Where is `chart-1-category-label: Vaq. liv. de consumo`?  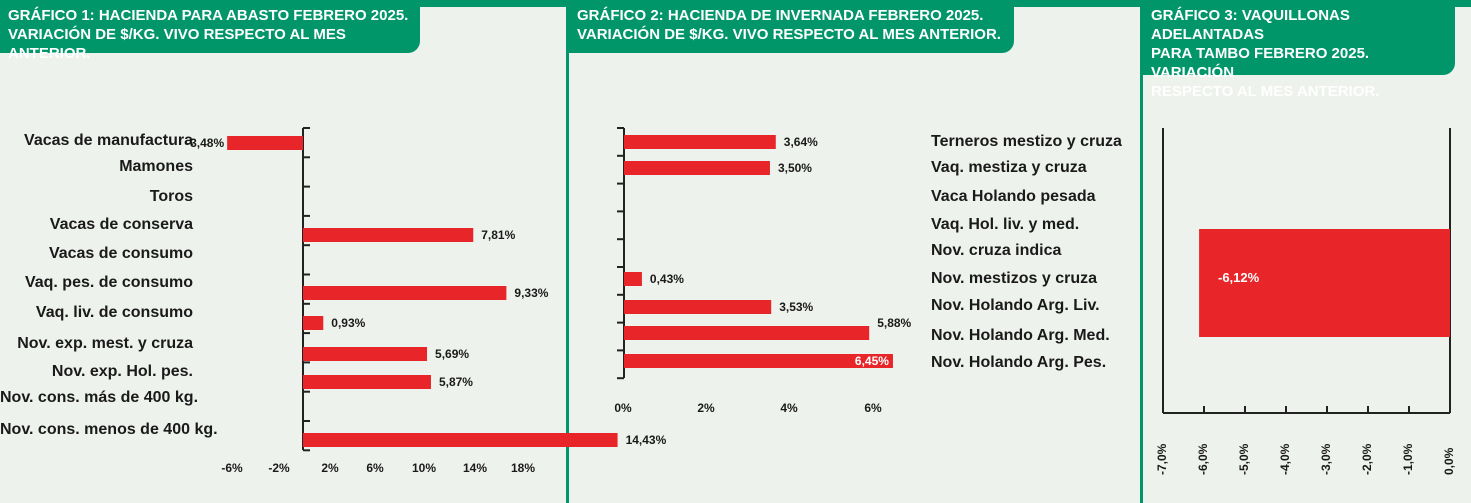
chart-1-category-label: Vaq. liv. de consumo is located at coordinates (114, 312).